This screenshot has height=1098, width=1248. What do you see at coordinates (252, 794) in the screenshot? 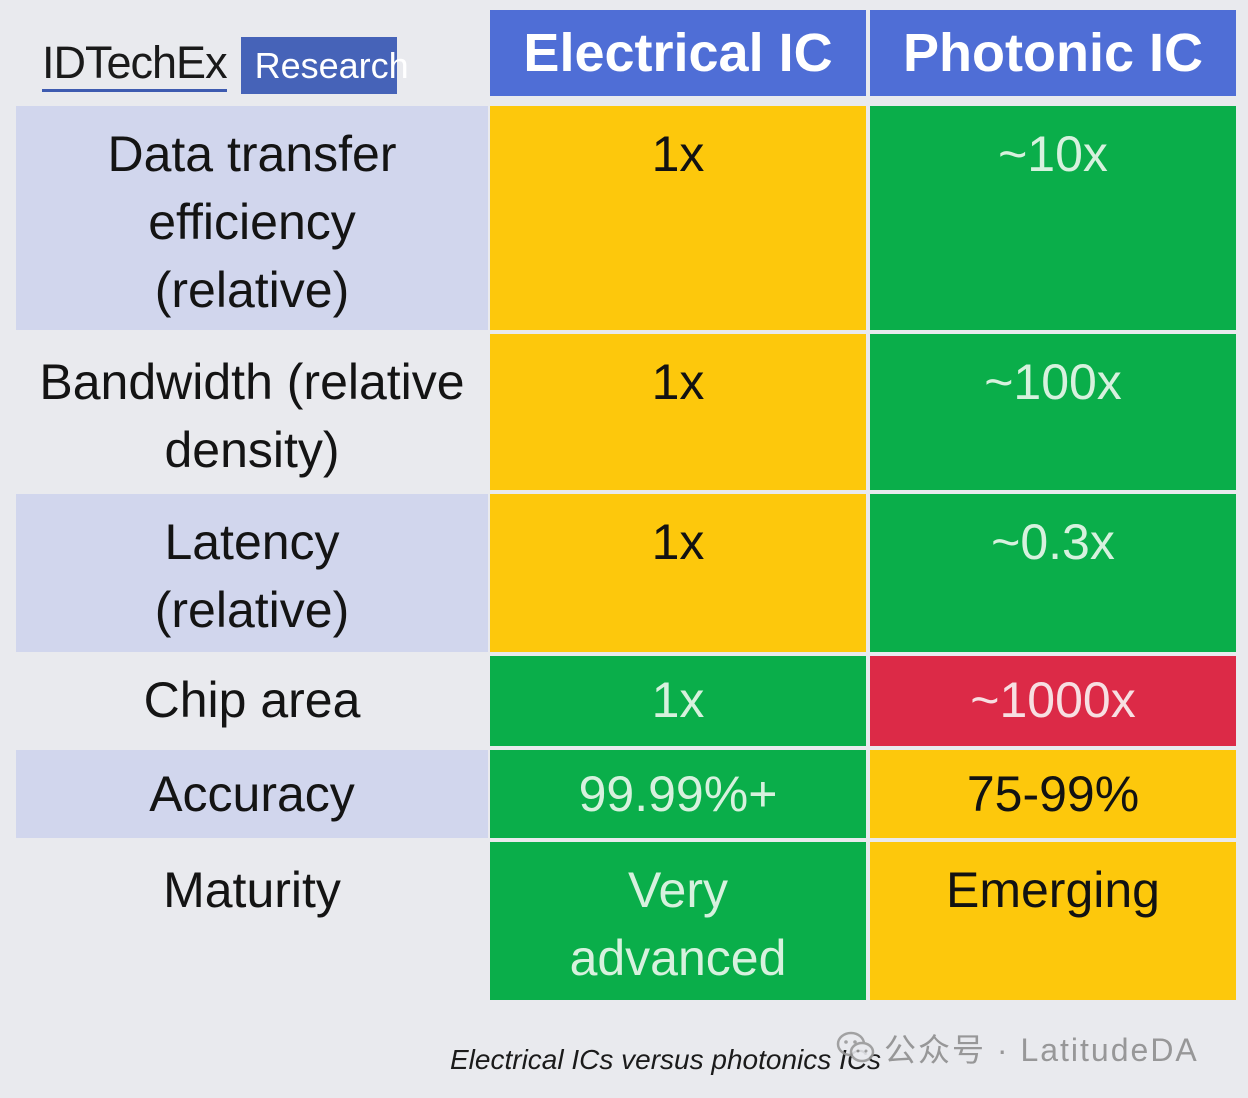
I see `row-label-accuracy: Accuracy` at bounding box center [252, 794].